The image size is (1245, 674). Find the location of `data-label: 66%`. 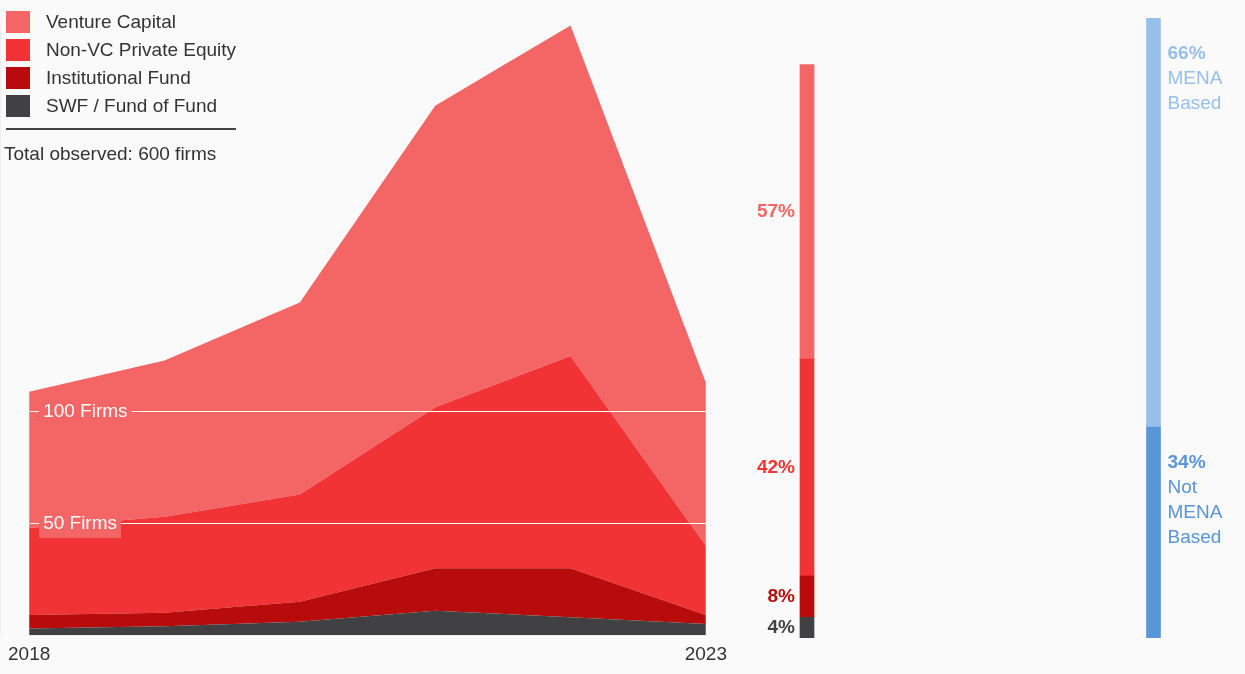

data-label: 66% is located at coordinates (1186, 53).